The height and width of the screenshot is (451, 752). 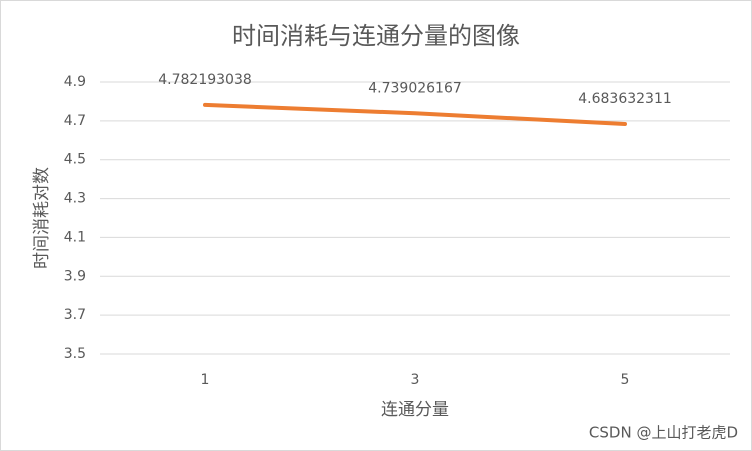 I want to click on chart-title: 时间消耗与连通分量的图像, so click(x=376, y=36).